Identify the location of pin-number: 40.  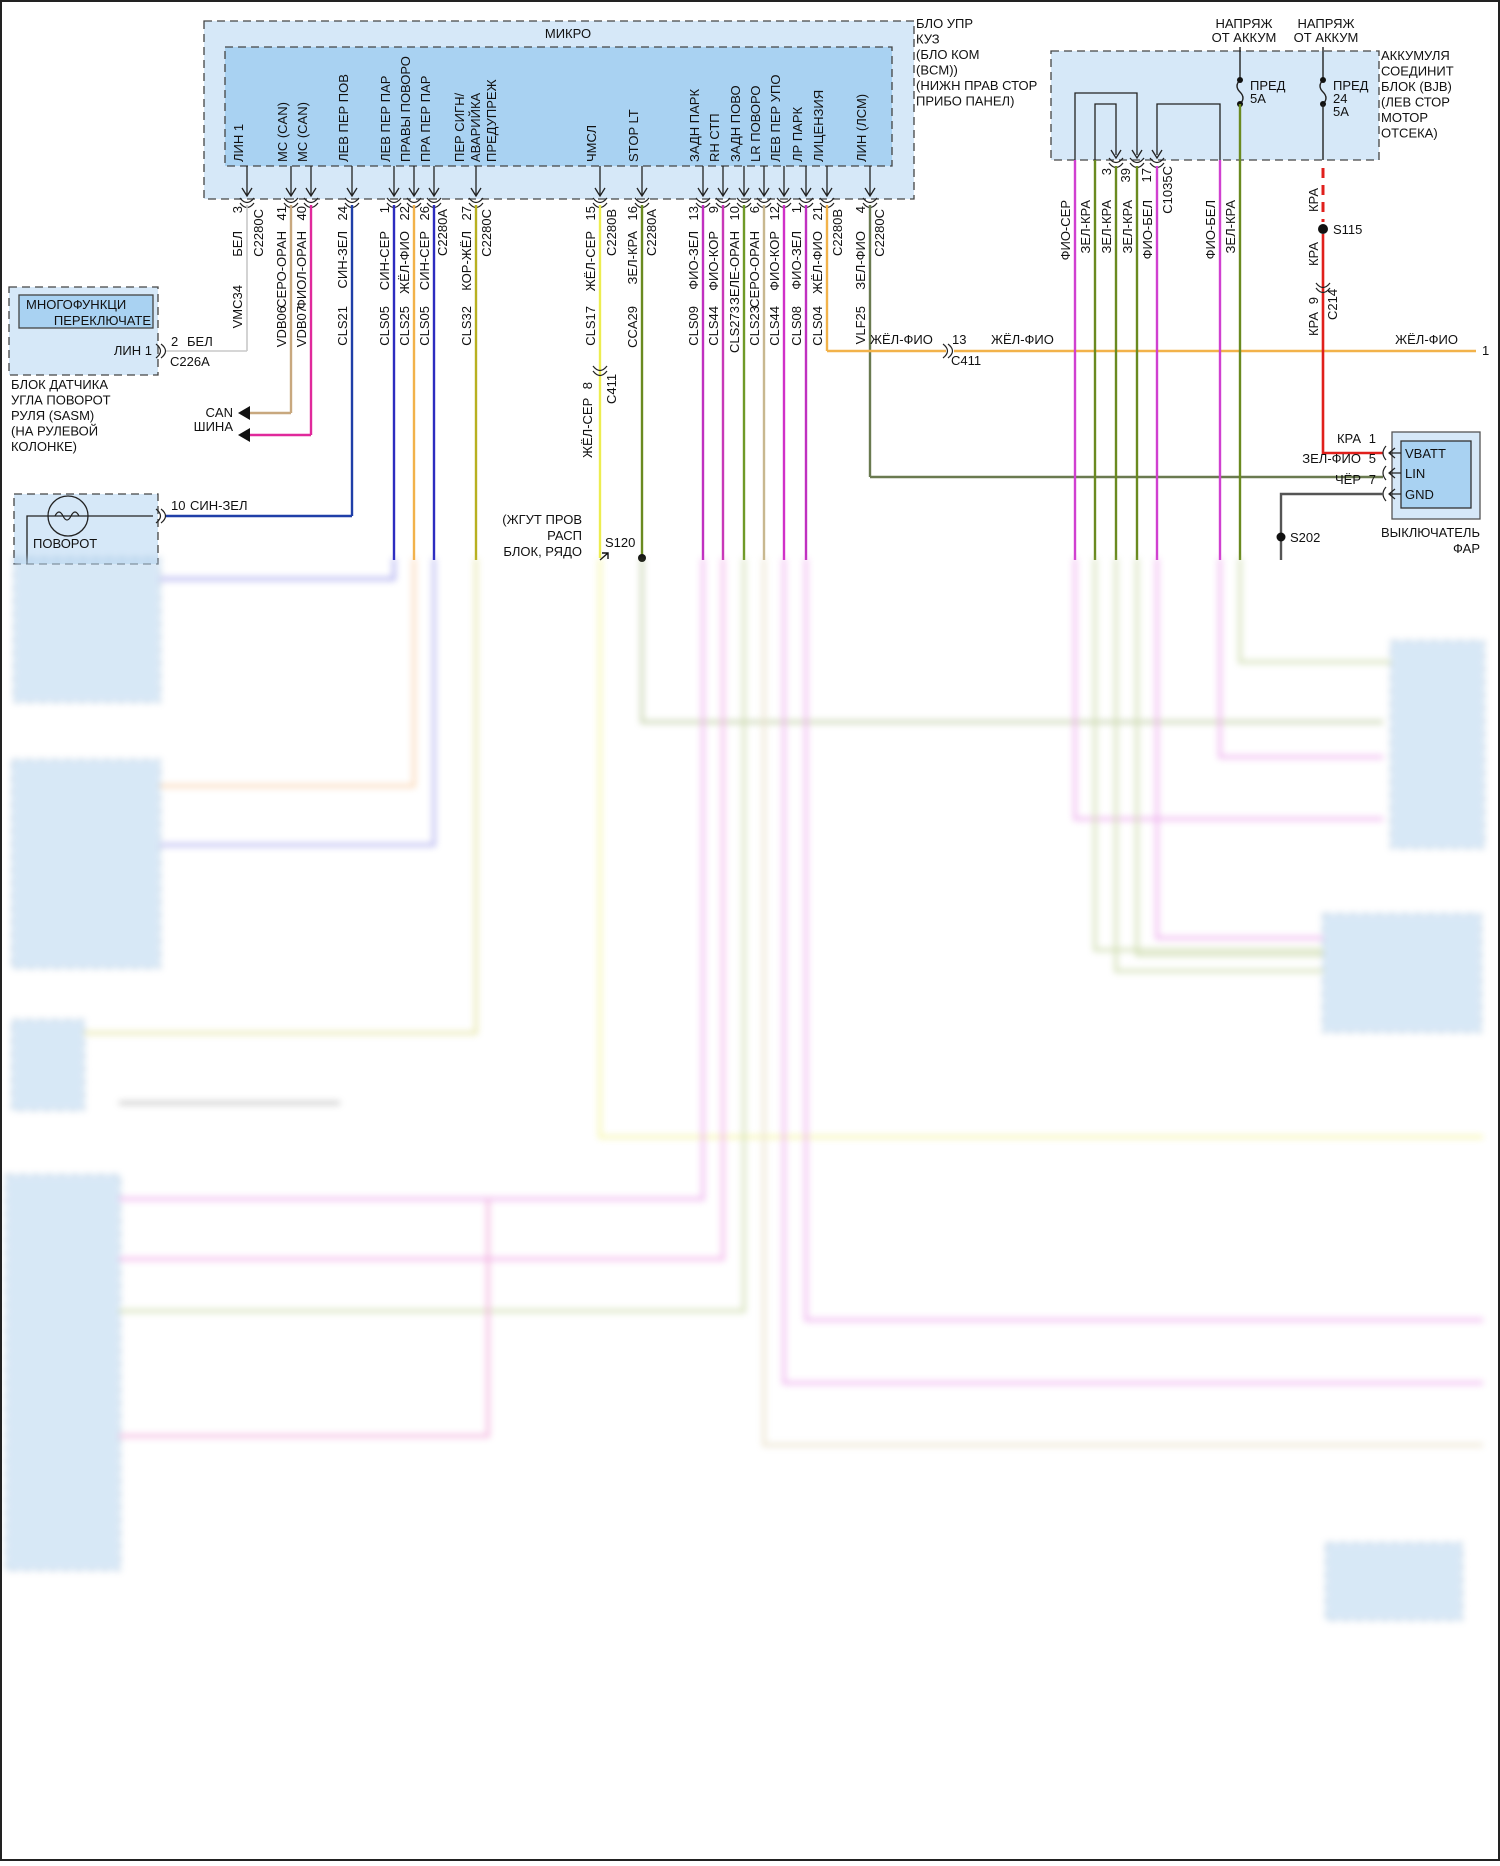
(301, 213).